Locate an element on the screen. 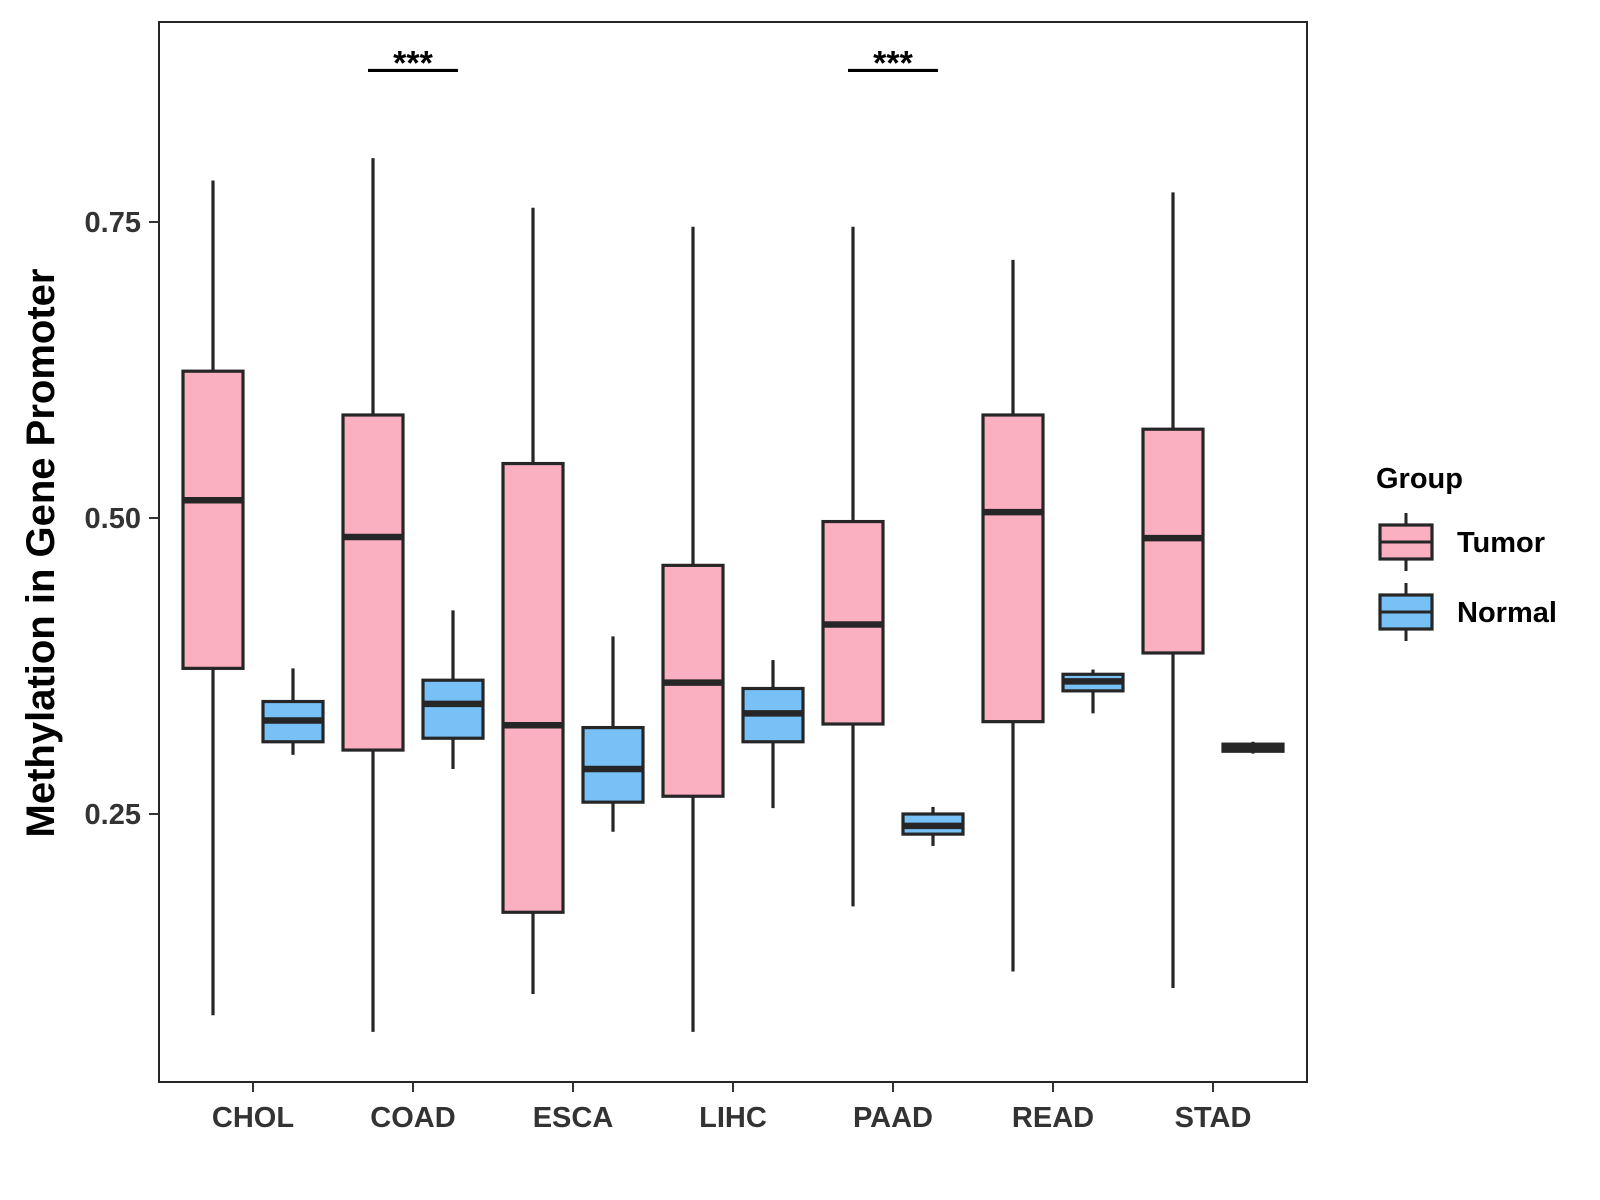 Image resolution: width=1600 pixels, height=1200 pixels. legend: Group Tumor Normal is located at coordinates (1466, 552).